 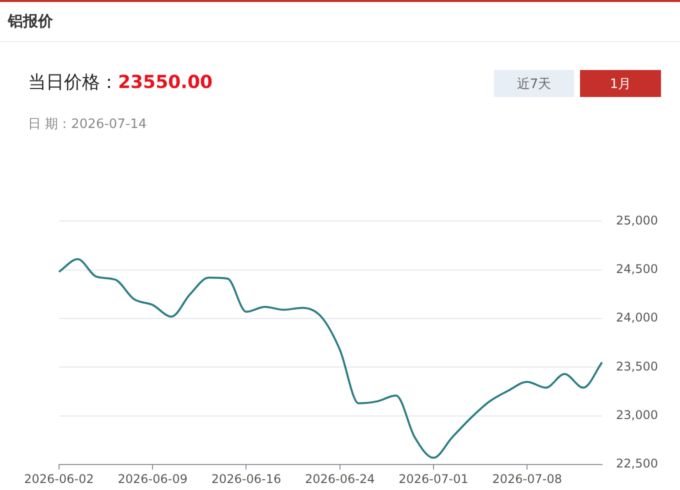 What do you see at coordinates (339, 479) in the screenshot?
I see `x-tick-label: 2026-06-24` at bounding box center [339, 479].